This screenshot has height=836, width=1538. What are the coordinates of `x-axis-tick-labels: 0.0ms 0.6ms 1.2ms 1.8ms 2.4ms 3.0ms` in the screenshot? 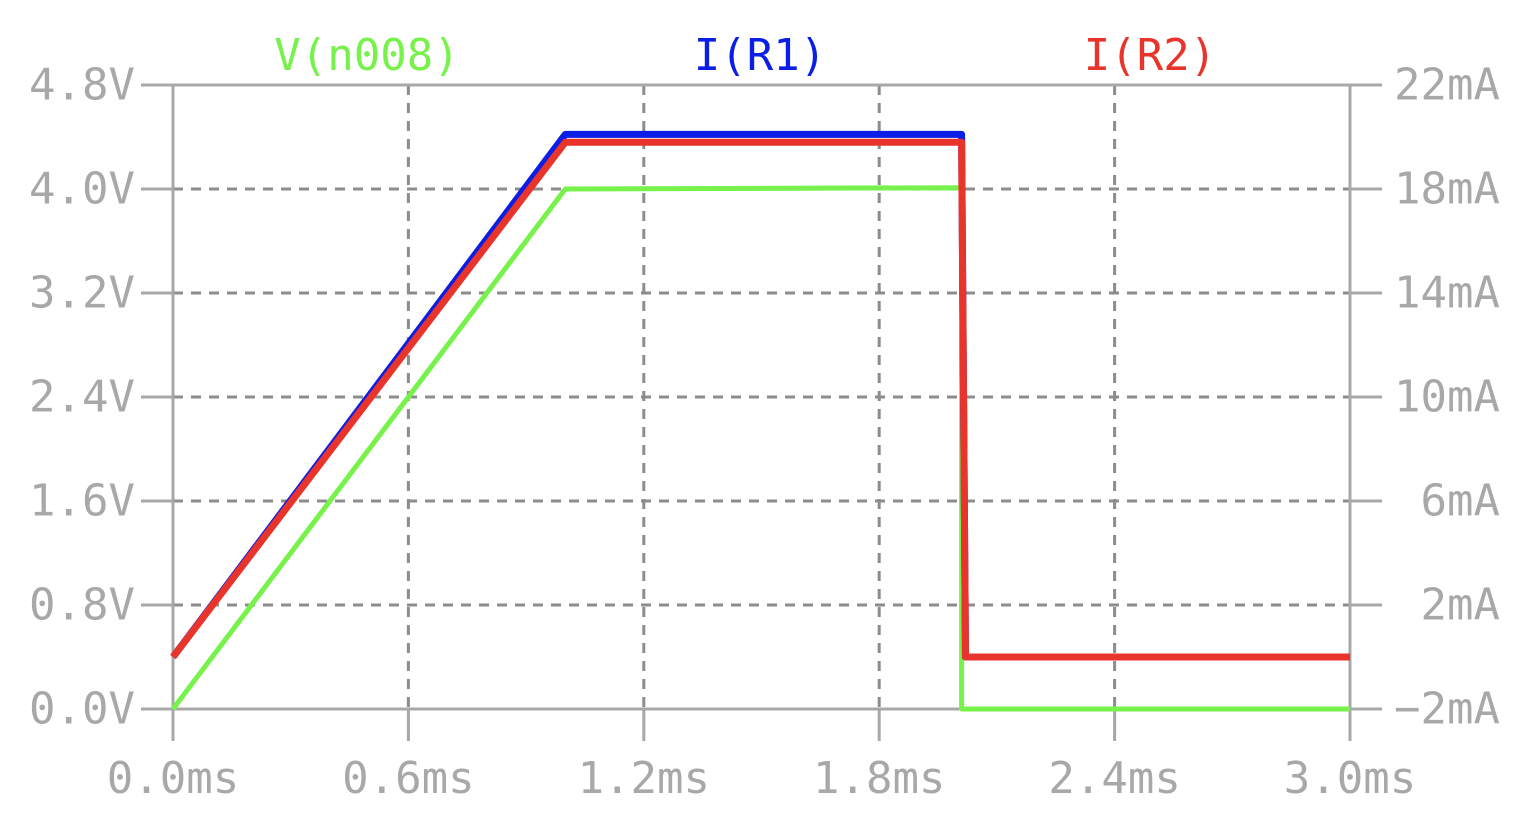 It's located at (761, 778).